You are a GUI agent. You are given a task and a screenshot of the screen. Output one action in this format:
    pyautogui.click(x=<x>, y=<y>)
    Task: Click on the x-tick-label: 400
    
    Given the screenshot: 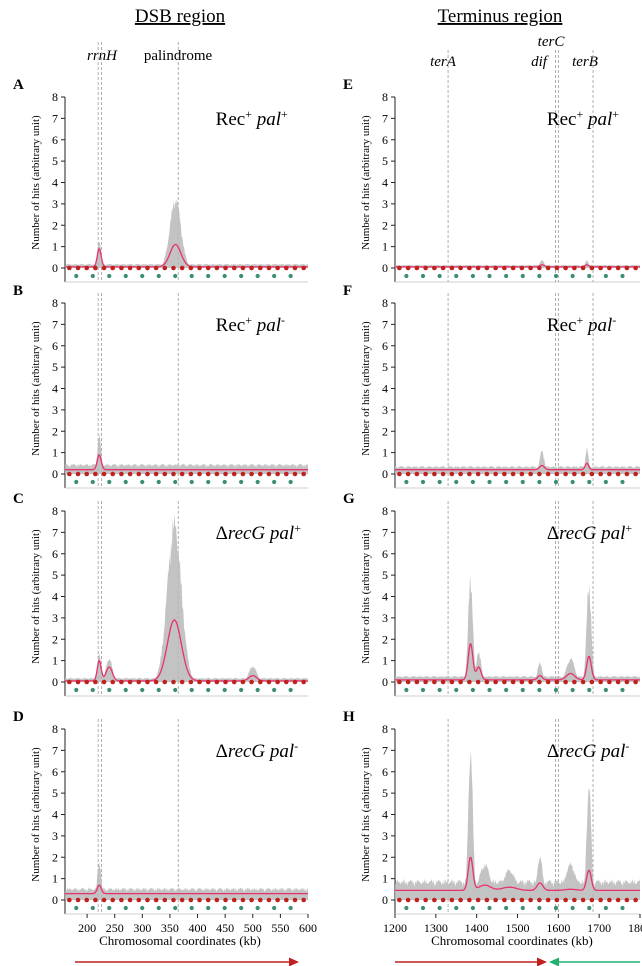 What is the action you would take?
    pyautogui.click(x=198, y=928)
    